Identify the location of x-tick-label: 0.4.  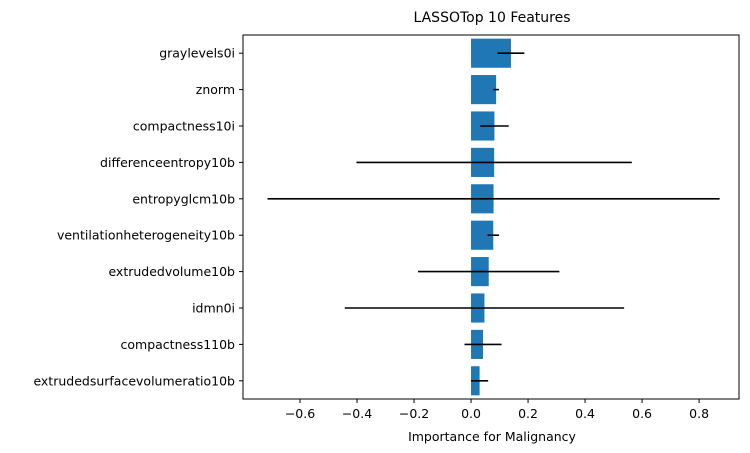
(585, 413).